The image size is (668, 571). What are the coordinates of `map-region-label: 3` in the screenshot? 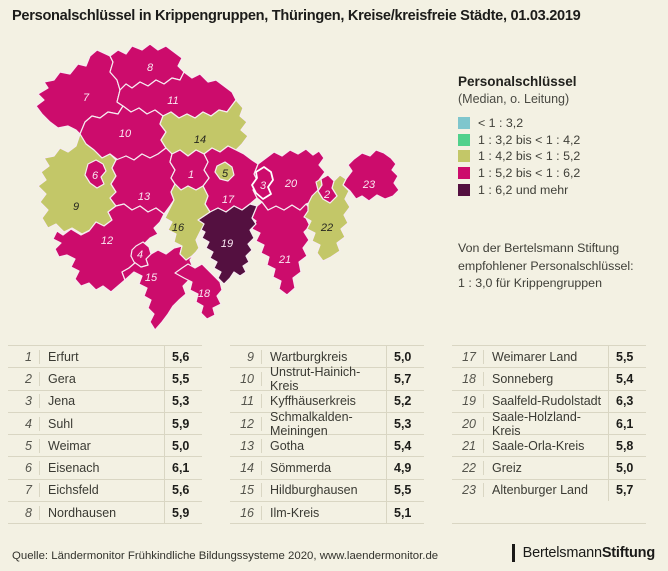 It's located at (263, 186).